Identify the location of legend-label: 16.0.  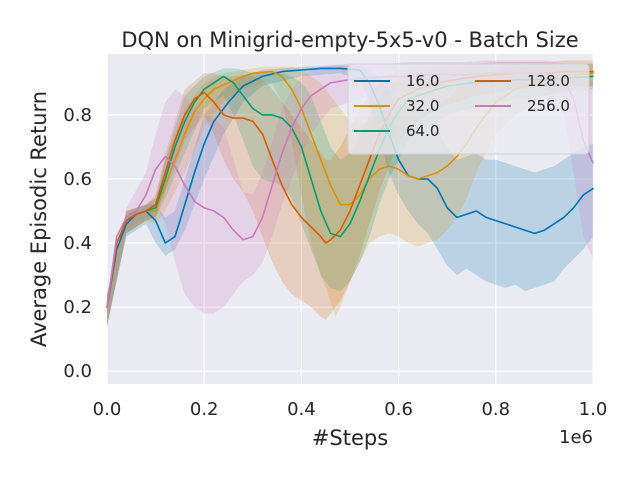
(422, 81).